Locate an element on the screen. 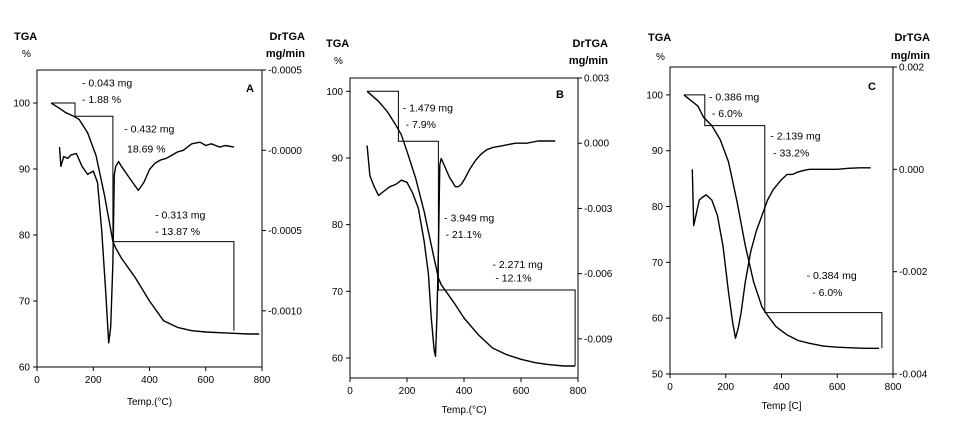 The height and width of the screenshot is (427, 959). y-left-tick-label: 50 is located at coordinates (658, 375).